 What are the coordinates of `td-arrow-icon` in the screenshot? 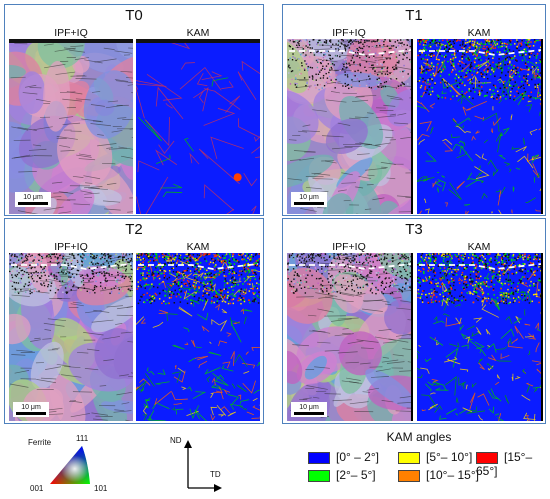 It's located at (218, 488).